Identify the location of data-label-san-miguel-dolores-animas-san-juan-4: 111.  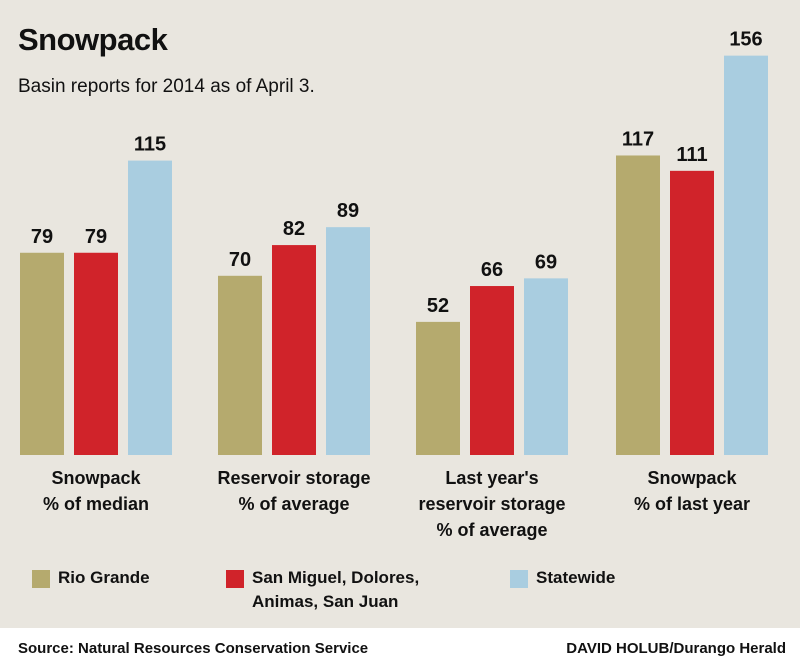
(691, 155).